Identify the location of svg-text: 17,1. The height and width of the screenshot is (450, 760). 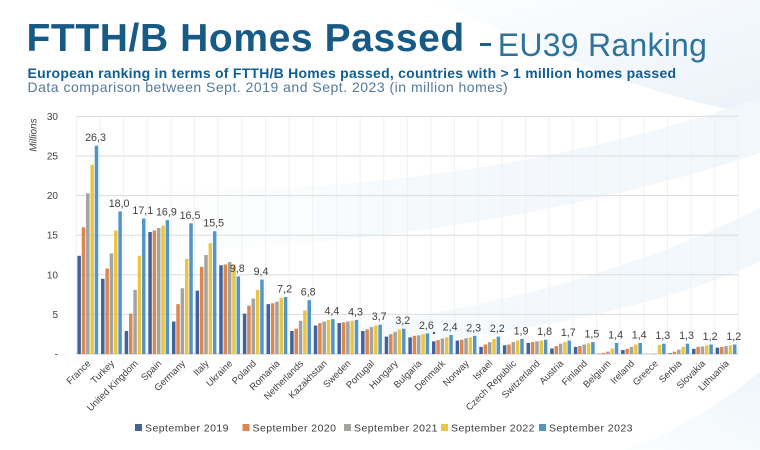
(142, 211).